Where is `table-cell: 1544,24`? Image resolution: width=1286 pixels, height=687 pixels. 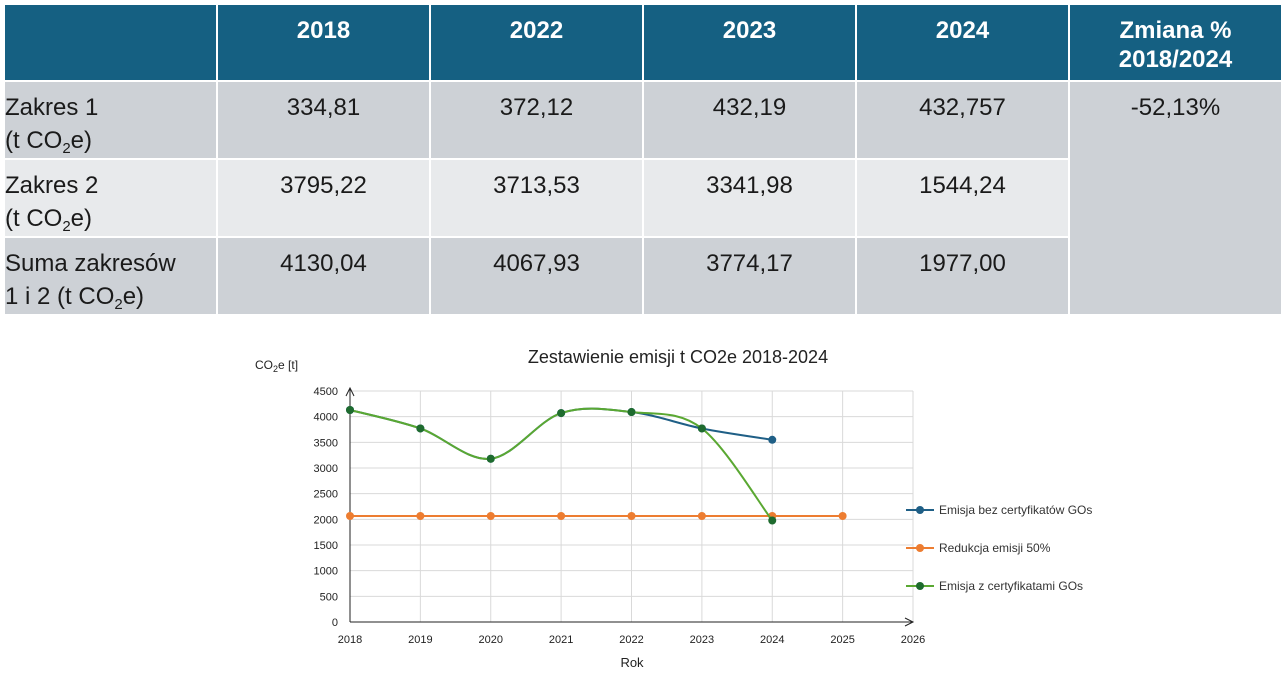
table-cell: 1544,24 is located at coordinates (962, 198).